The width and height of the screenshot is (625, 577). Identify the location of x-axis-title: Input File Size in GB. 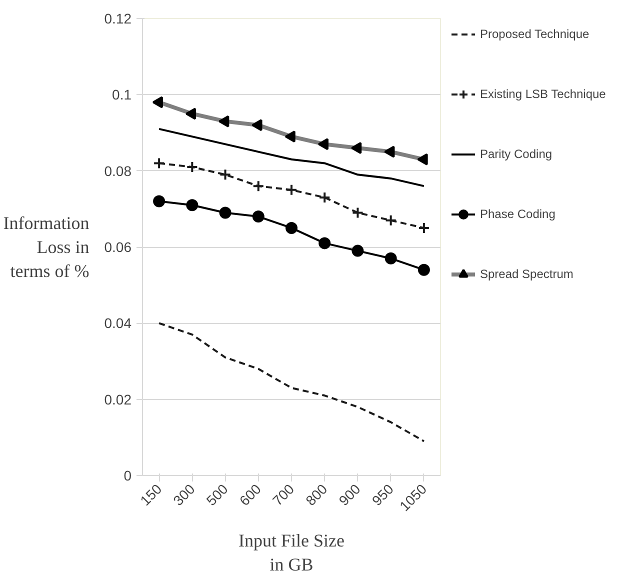
(291, 552).